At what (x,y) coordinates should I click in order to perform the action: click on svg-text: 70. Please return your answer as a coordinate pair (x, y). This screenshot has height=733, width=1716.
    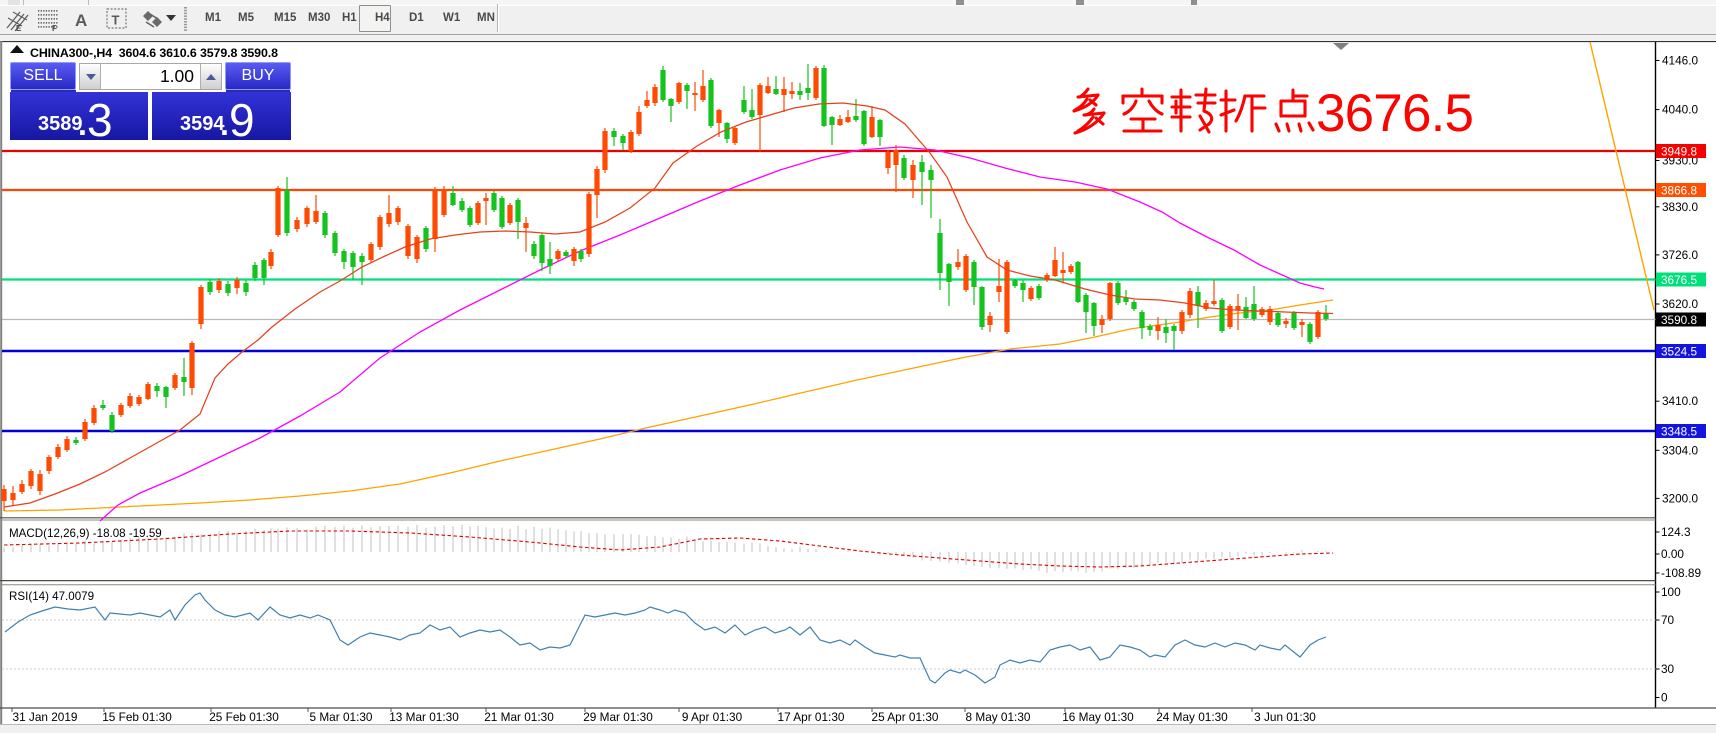
    Looking at the image, I should click on (1668, 620).